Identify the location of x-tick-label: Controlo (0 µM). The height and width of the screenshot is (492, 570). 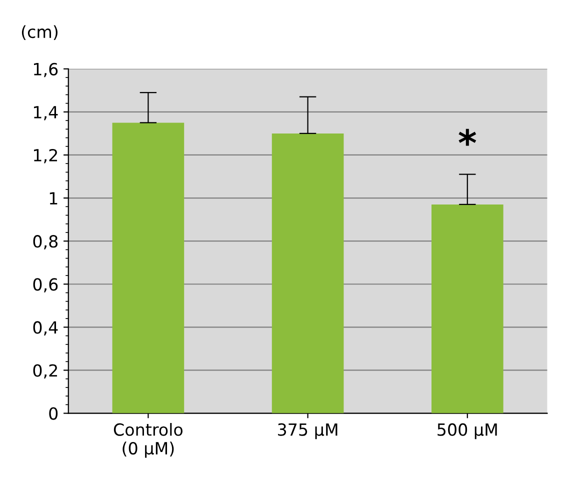
(148, 440).